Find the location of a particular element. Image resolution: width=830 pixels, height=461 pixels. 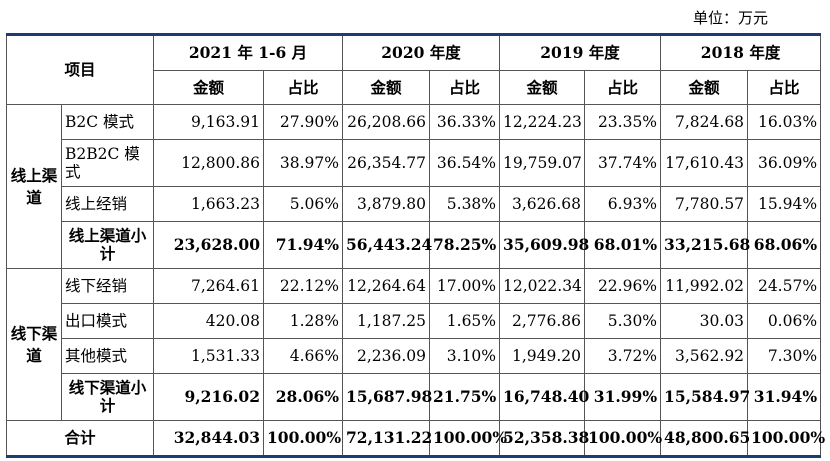

amount-cell: 2,776.86 is located at coordinates (542, 321).